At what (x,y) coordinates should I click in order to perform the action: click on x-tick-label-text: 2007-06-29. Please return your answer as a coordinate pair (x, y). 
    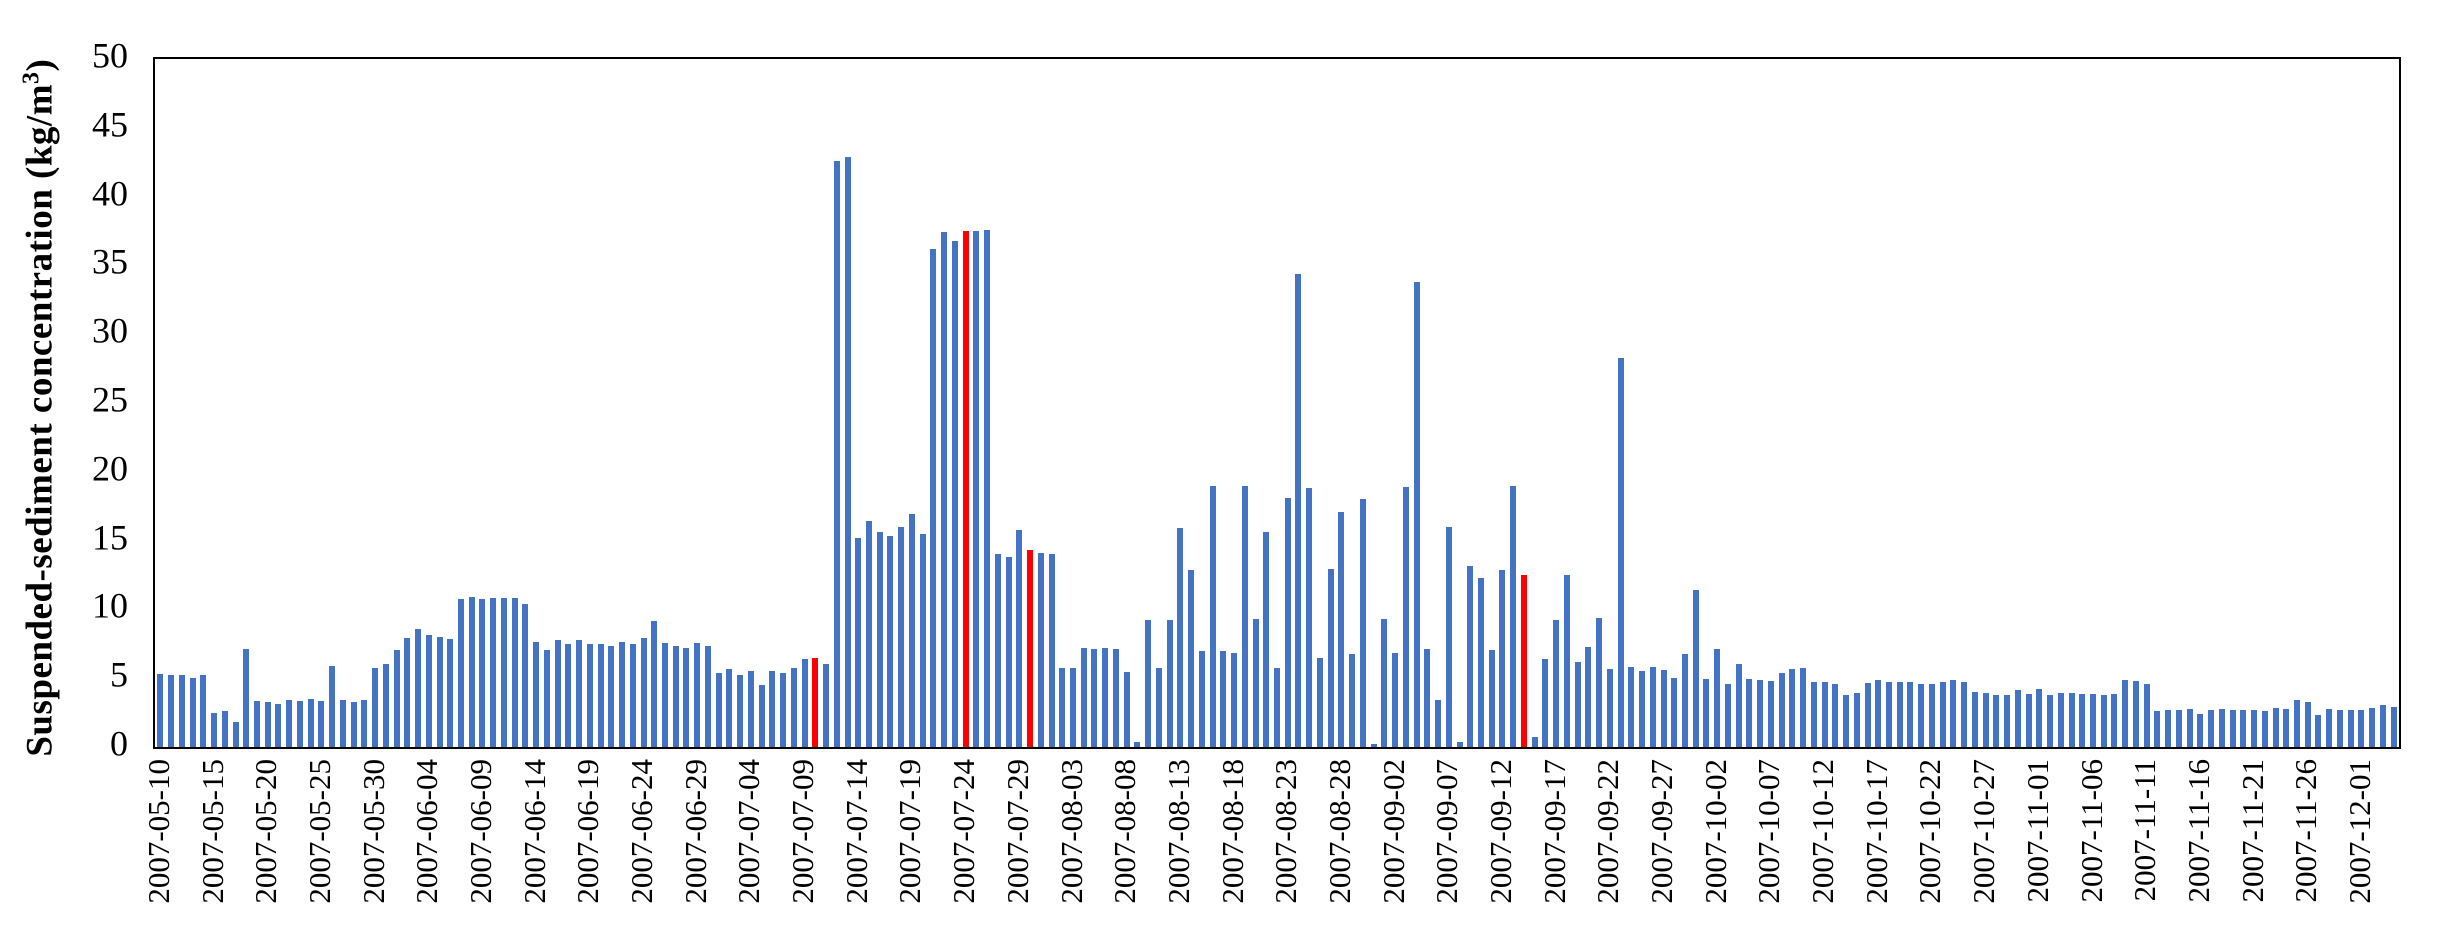
    Looking at the image, I should click on (695, 831).